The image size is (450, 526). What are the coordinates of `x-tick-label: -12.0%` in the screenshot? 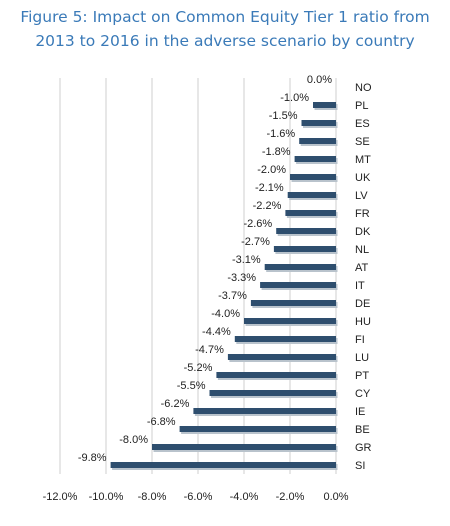 It's located at (60, 497).